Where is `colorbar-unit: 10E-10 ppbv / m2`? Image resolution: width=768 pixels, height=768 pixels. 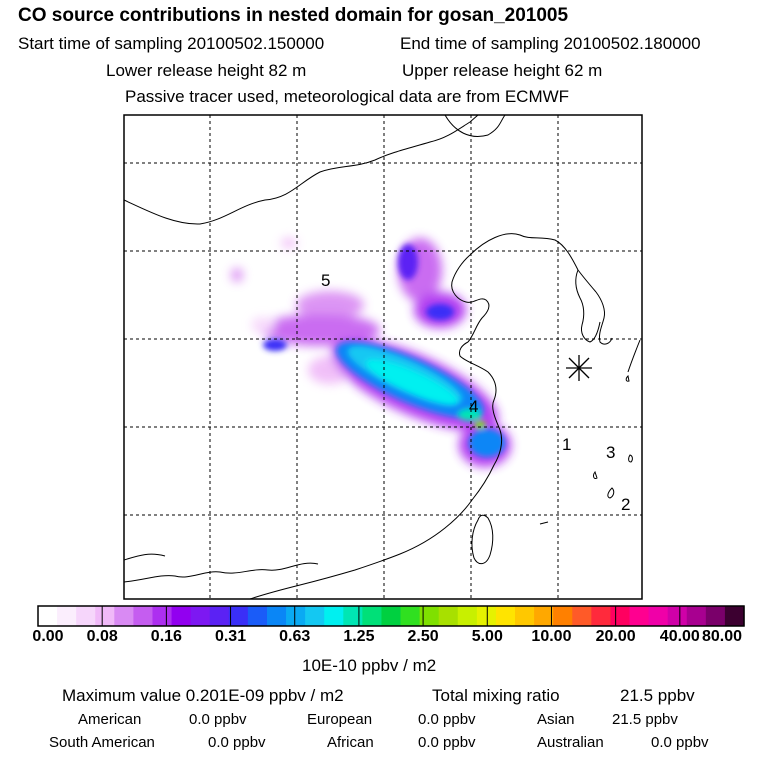 colorbar-unit: 10E-10 ppbv / m2 is located at coordinates (369, 665).